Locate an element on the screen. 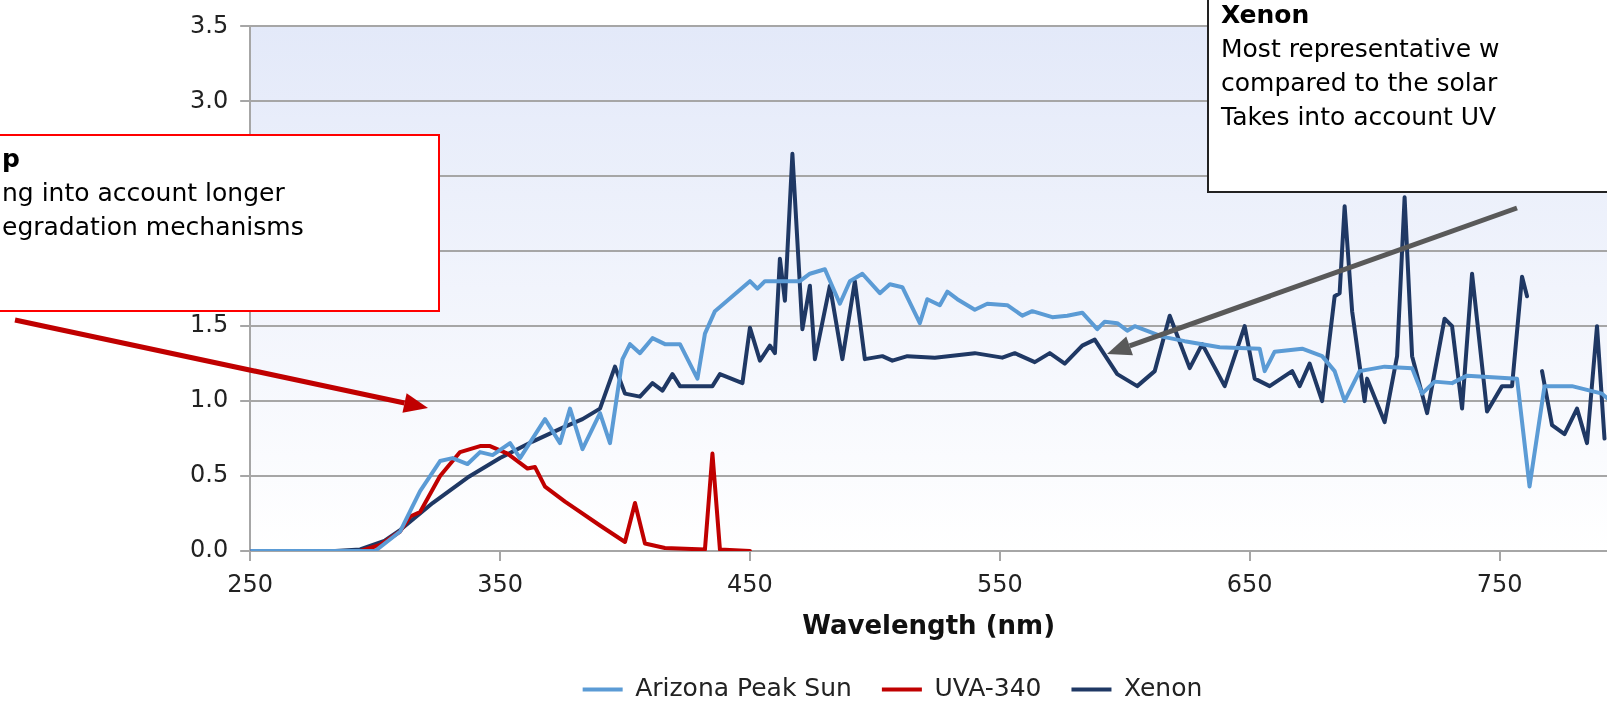 The width and height of the screenshot is (1607, 712). legend-label: Xenon is located at coordinates (1163, 687).